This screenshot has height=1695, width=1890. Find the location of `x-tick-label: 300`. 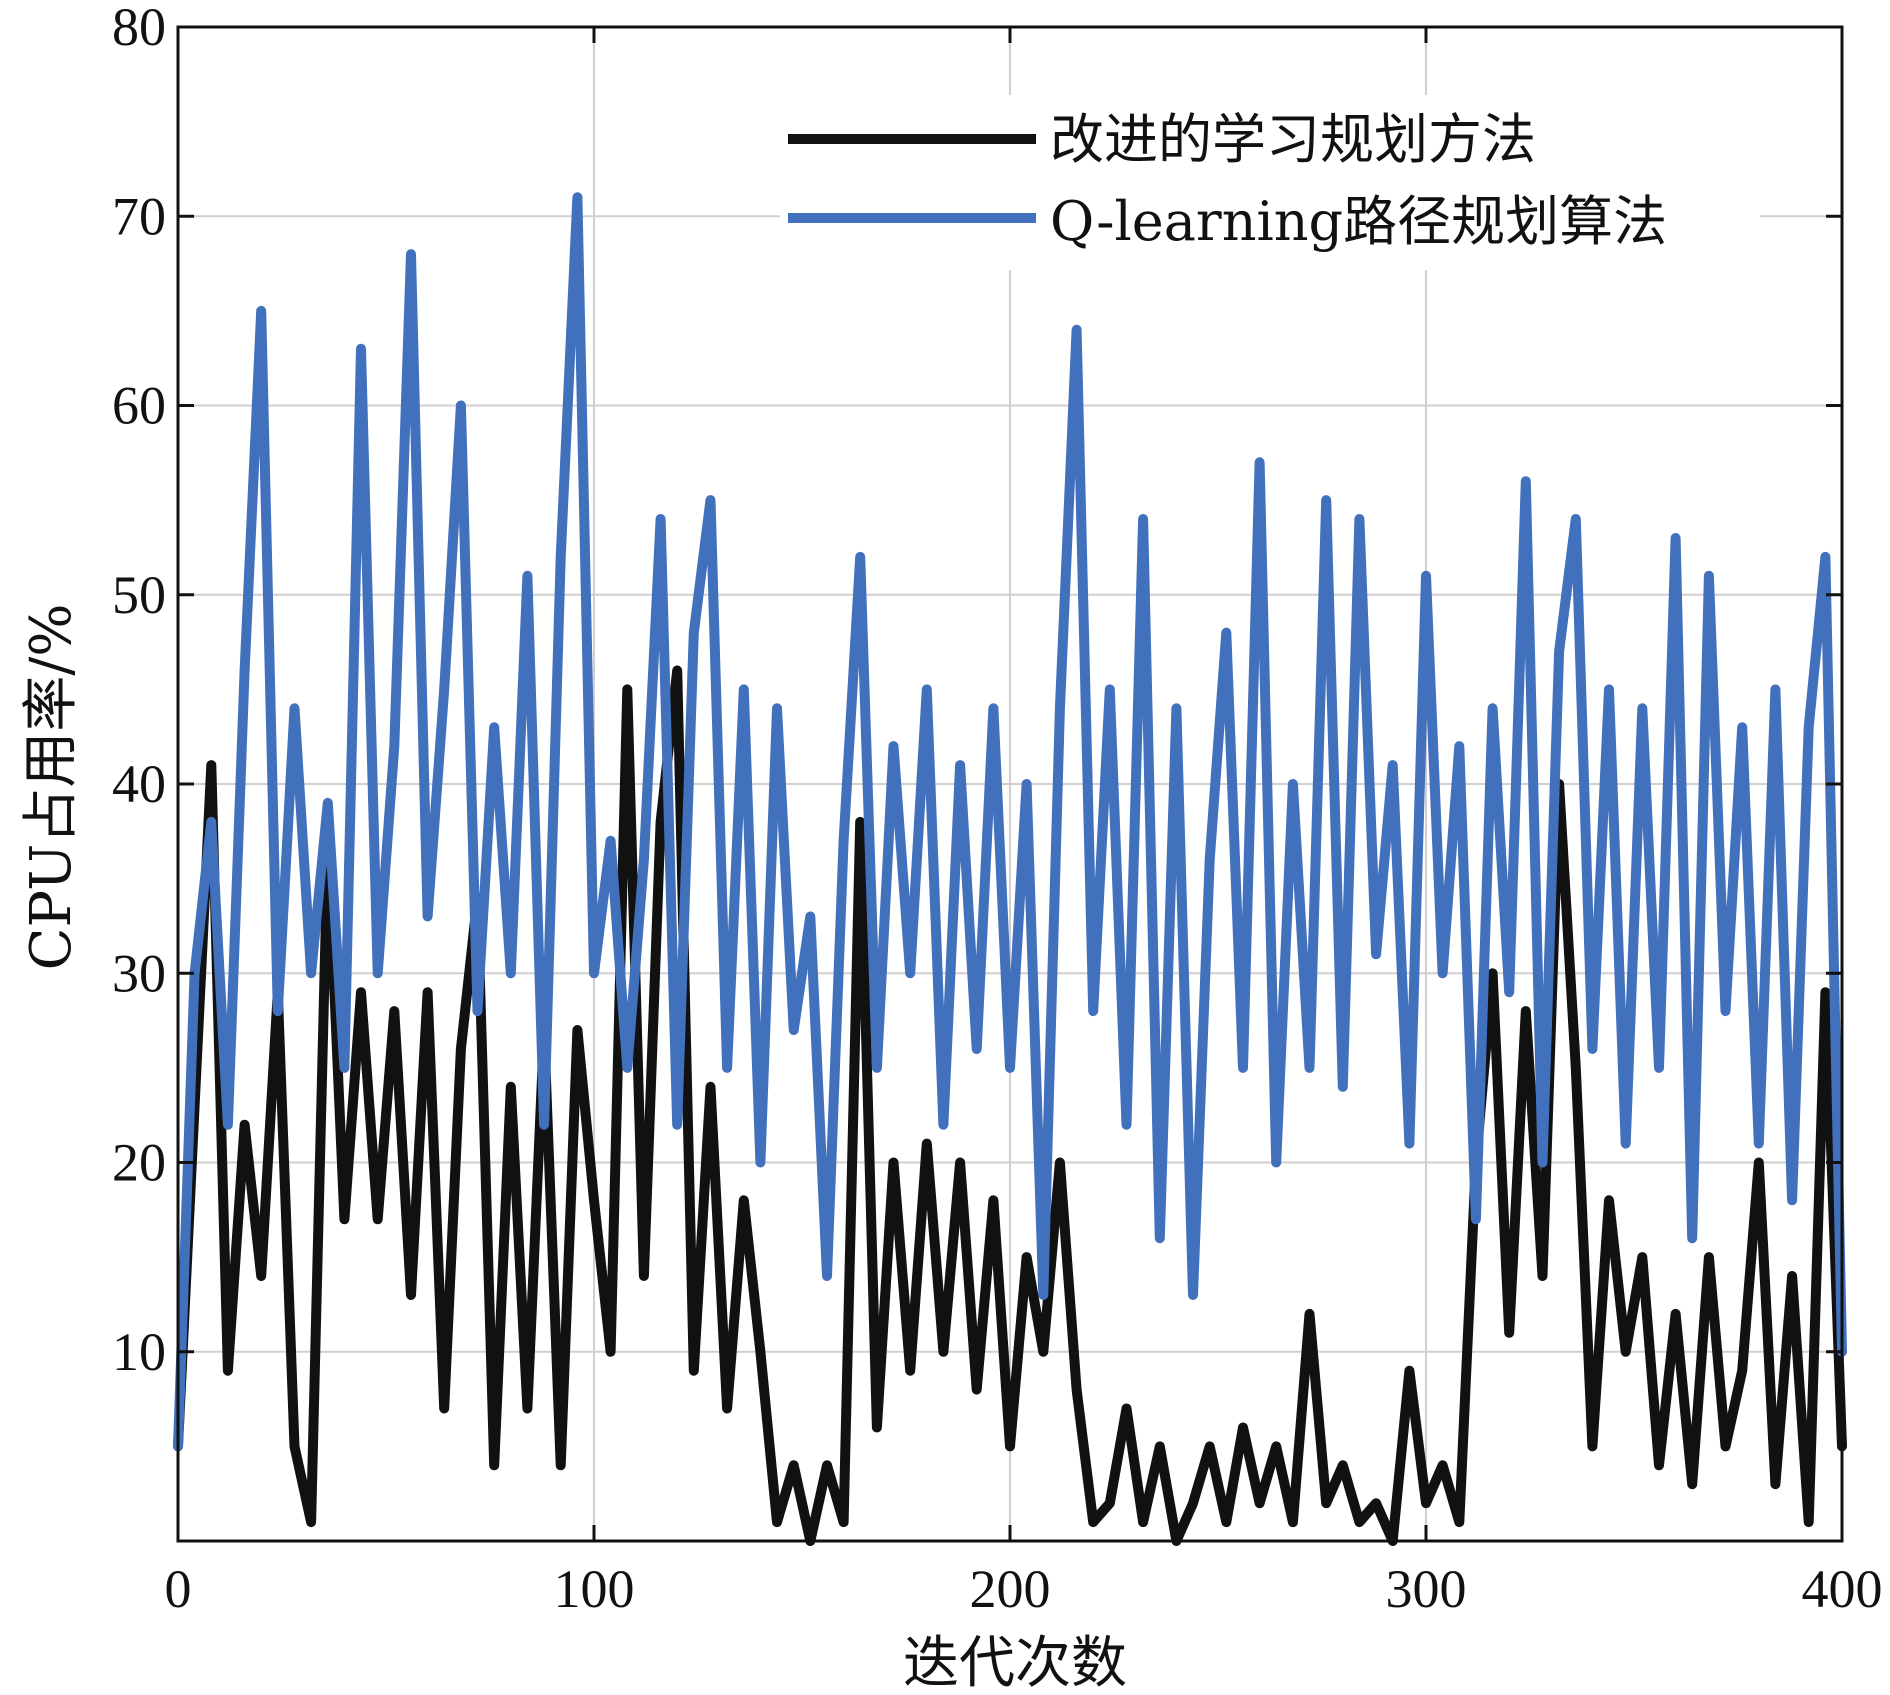

x-tick-label: 300 is located at coordinates (1426, 1589).